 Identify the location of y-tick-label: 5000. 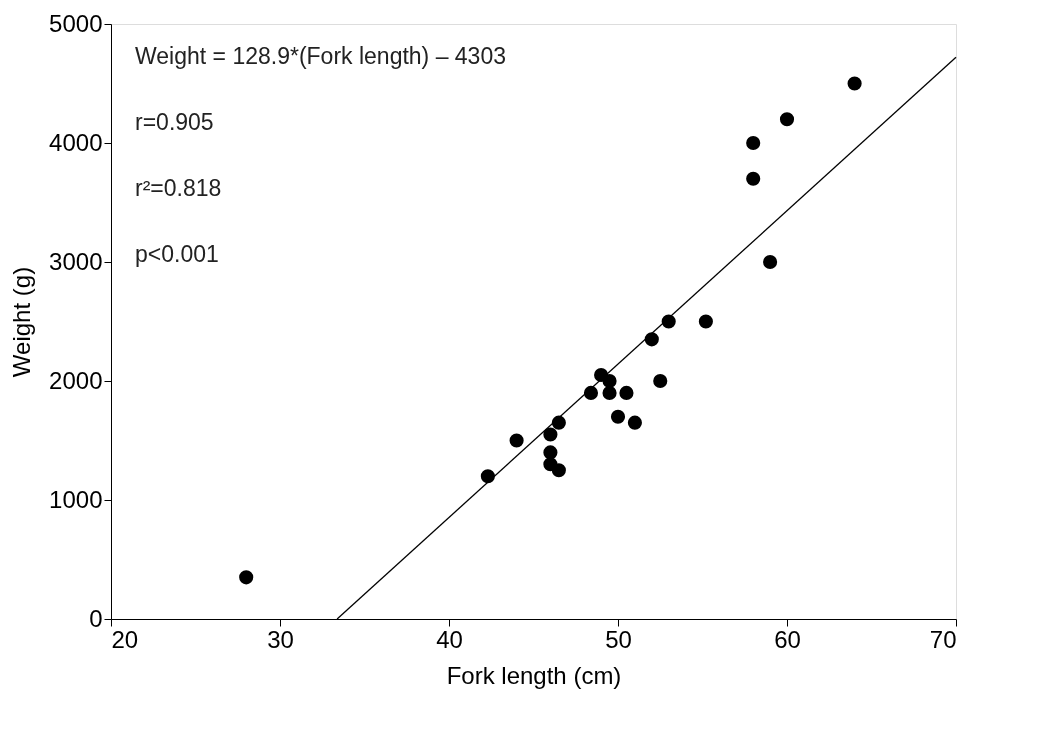
(76, 23).